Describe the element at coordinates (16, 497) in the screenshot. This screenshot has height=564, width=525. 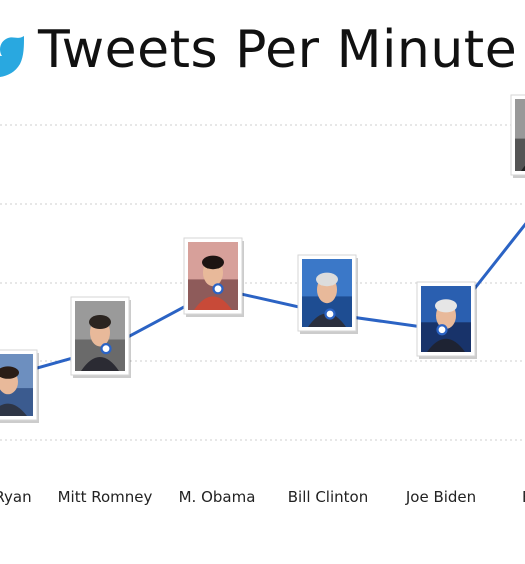
I see `x-tick-label-0: Ryan` at that location.